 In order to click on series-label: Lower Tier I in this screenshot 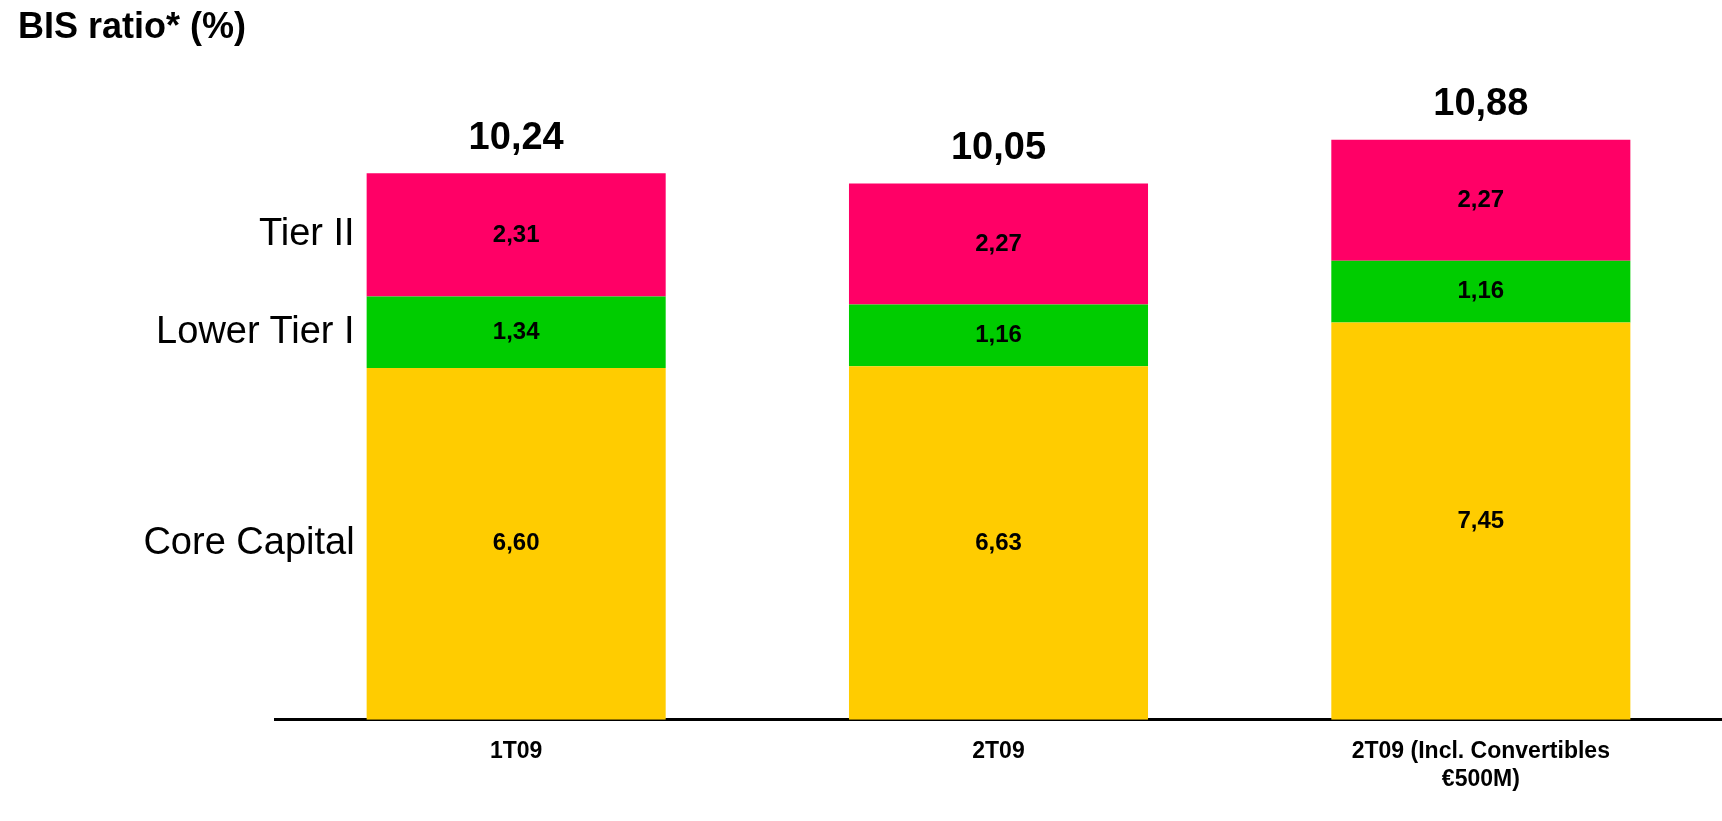, I will do `click(255, 329)`.